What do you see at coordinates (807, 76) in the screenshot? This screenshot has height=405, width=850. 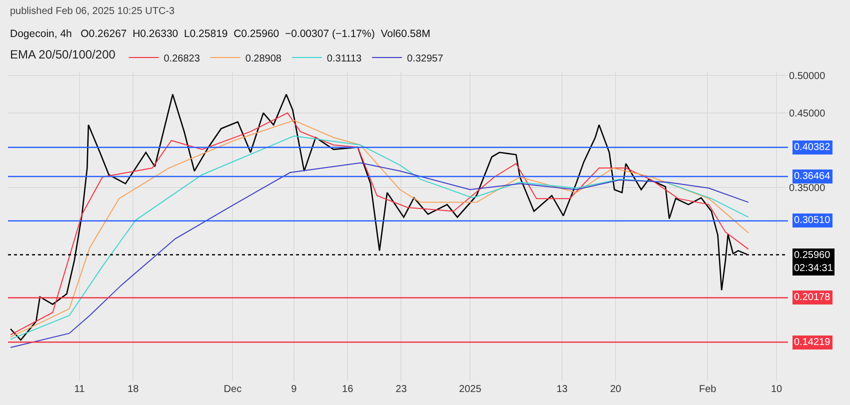 I see `y-tick-label: 0.50000` at bounding box center [807, 76].